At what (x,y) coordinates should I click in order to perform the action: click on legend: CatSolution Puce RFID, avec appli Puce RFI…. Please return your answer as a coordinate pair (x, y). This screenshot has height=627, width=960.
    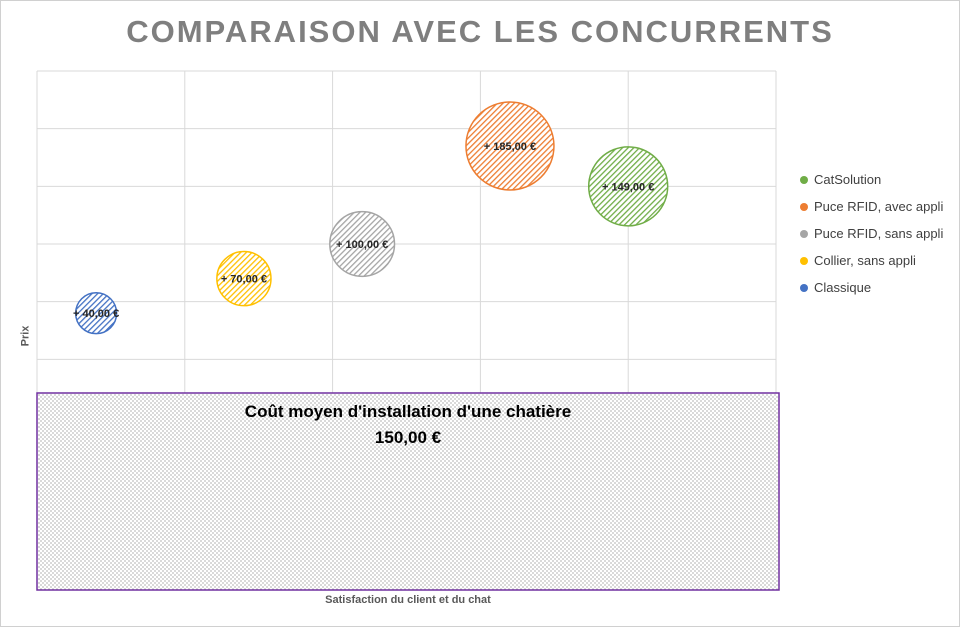
    Looking at the image, I should click on (880, 233).